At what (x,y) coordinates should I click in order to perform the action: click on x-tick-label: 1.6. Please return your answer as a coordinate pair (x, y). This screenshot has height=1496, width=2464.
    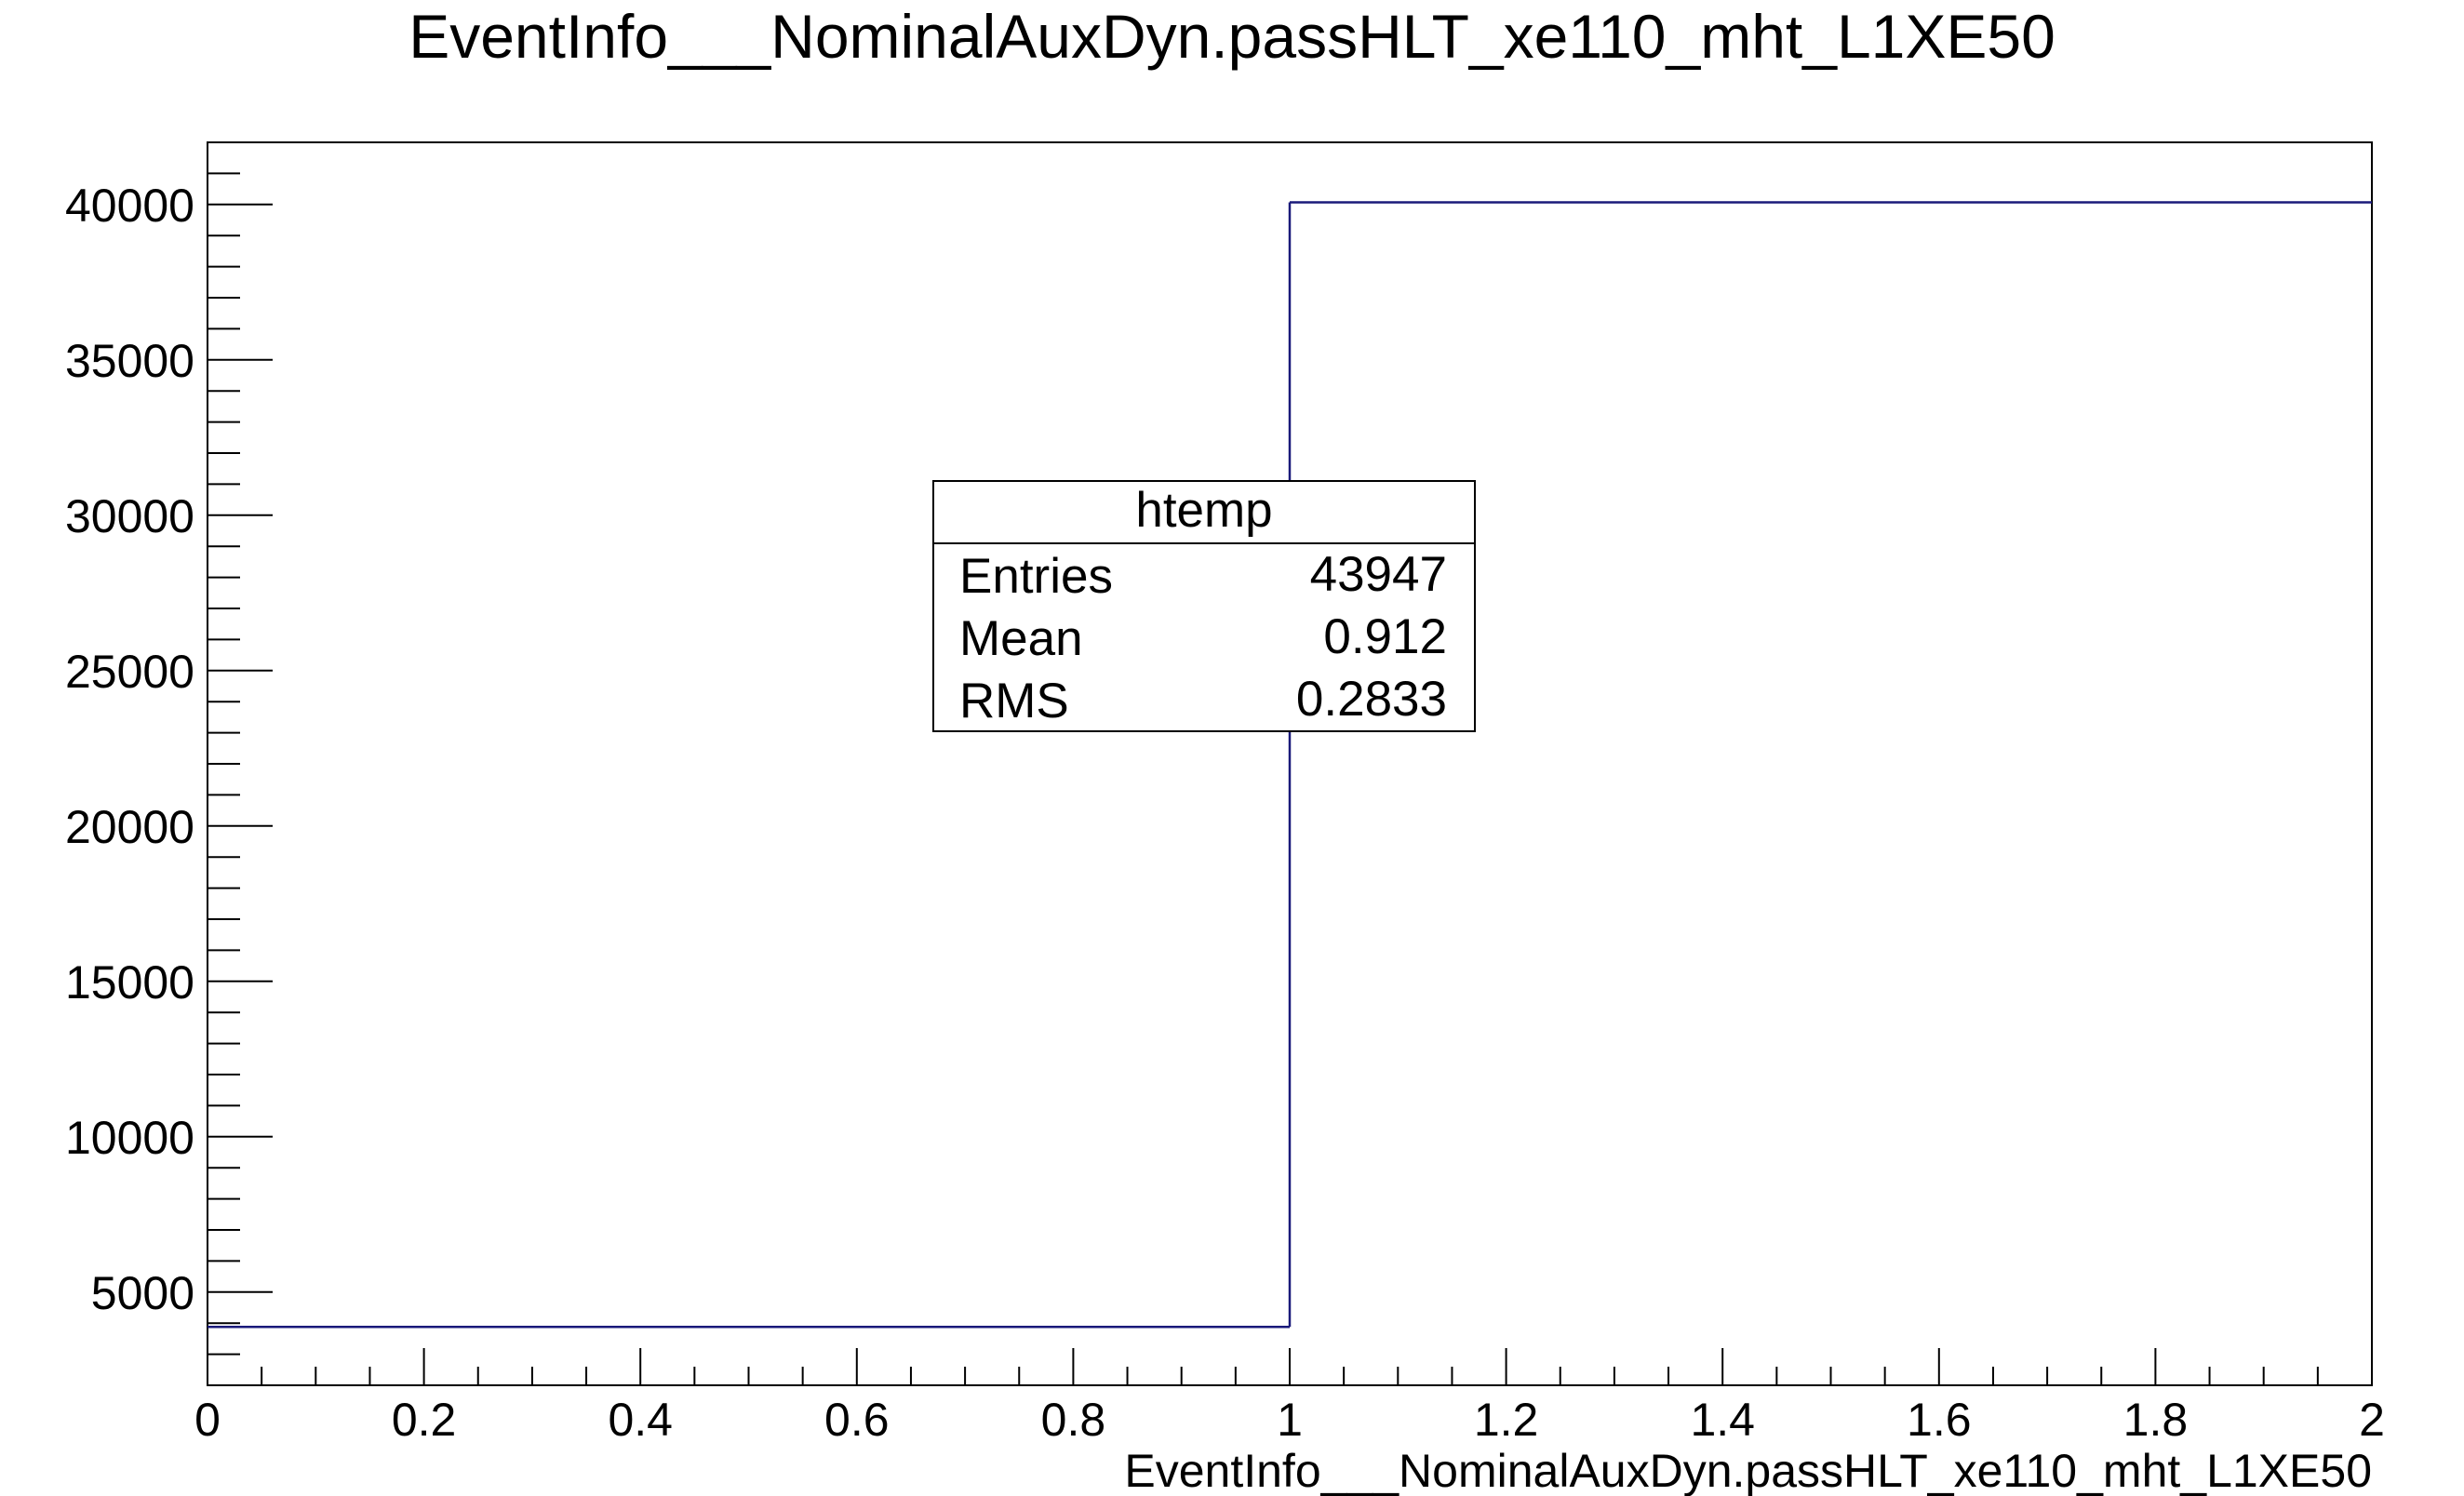
    Looking at the image, I should click on (1940, 1420).